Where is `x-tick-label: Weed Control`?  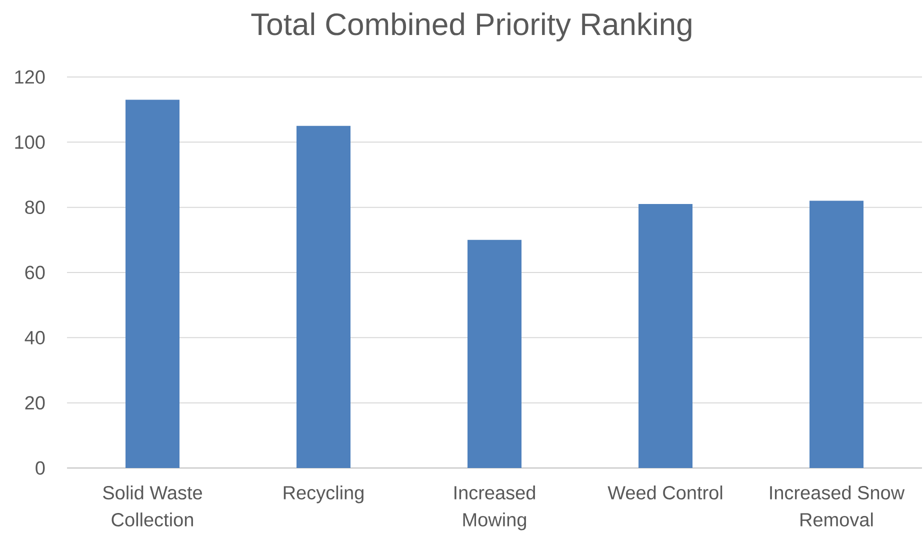 x-tick-label: Weed Control is located at coordinates (665, 493).